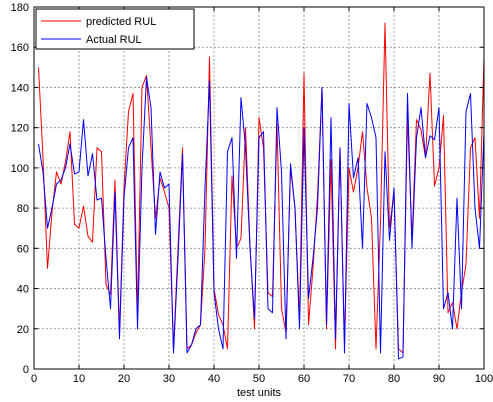 This screenshot has width=493, height=402. I want to click on x-tick-label: 10, so click(79, 379).